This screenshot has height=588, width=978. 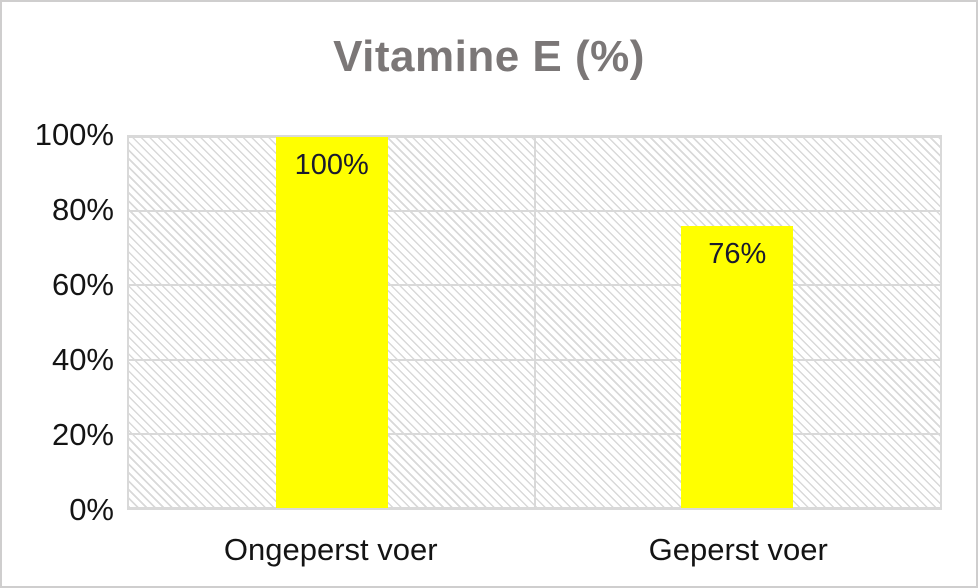 What do you see at coordinates (82, 209) in the screenshot?
I see `y-tick-label-80%: 80%` at bounding box center [82, 209].